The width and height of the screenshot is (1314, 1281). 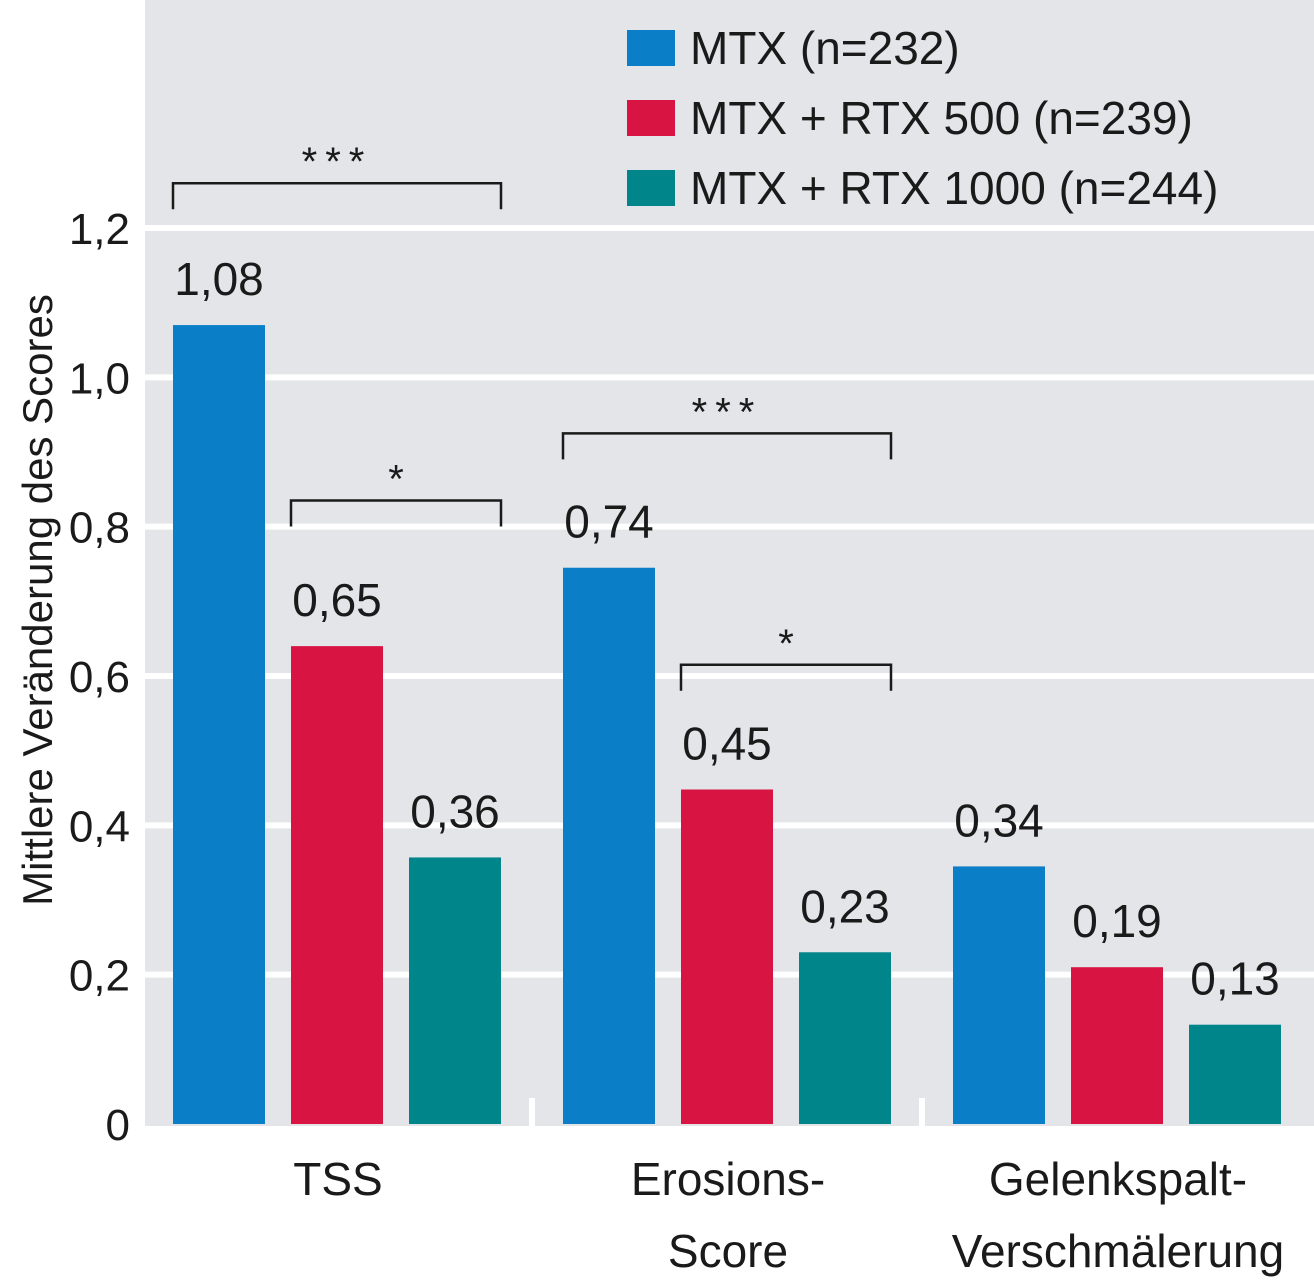 I want to click on value-label: 0,34, so click(x=999, y=820).